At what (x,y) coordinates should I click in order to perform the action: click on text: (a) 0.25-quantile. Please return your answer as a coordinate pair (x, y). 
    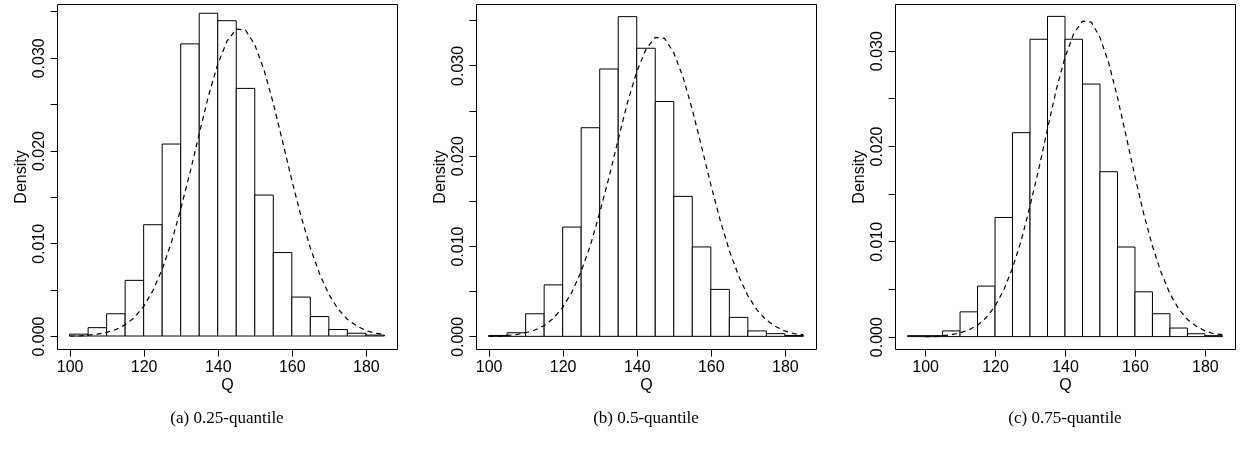
    Looking at the image, I should click on (227, 417).